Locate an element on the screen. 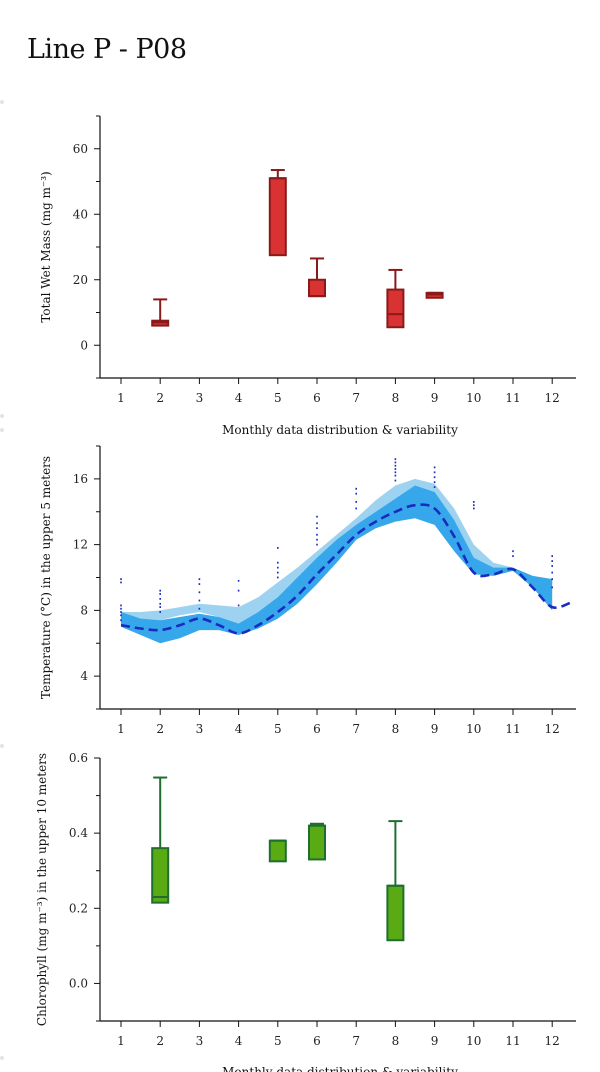 This screenshot has height=1072, width=600. y-tick-label: 60 is located at coordinates (80, 149).